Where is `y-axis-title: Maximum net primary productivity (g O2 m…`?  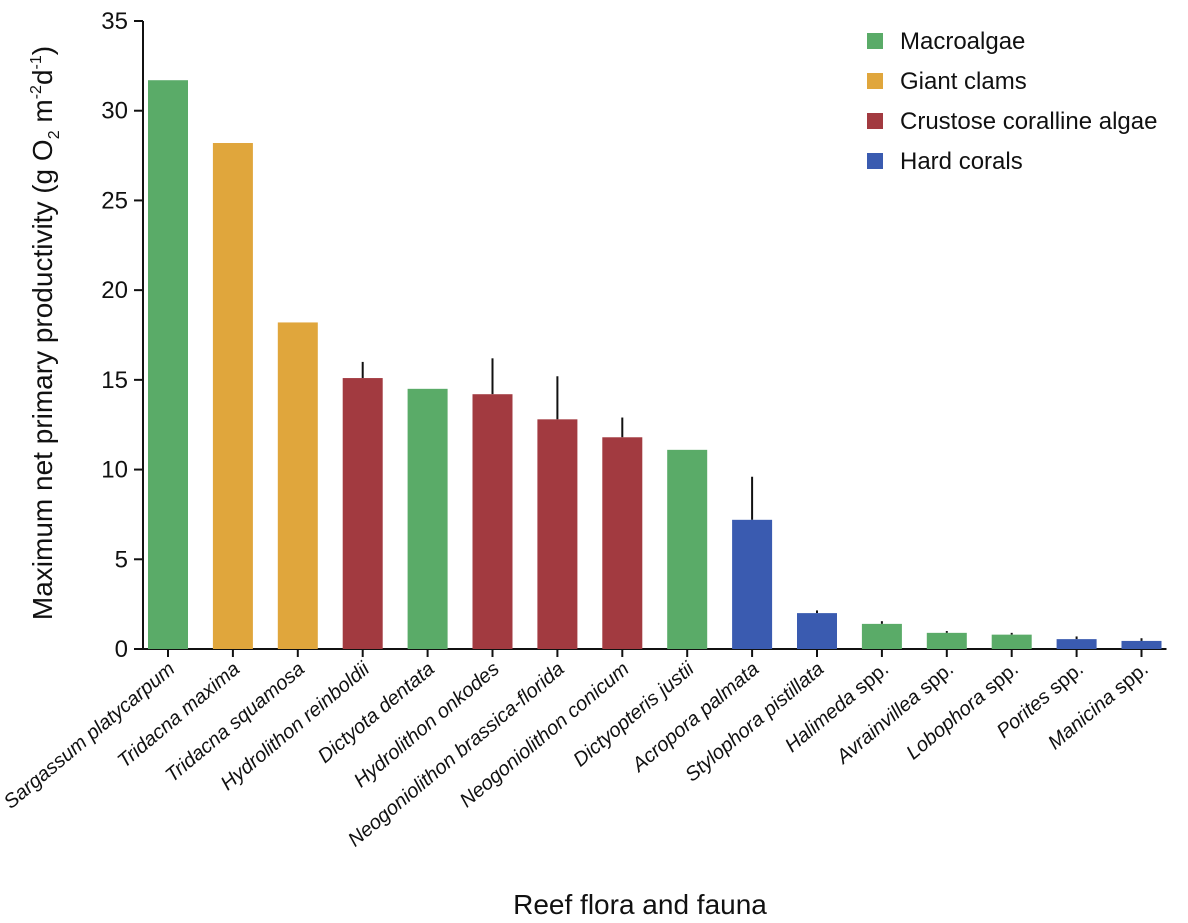 y-axis-title: Maximum net primary productivity (g O2 m… is located at coordinates (45, 333).